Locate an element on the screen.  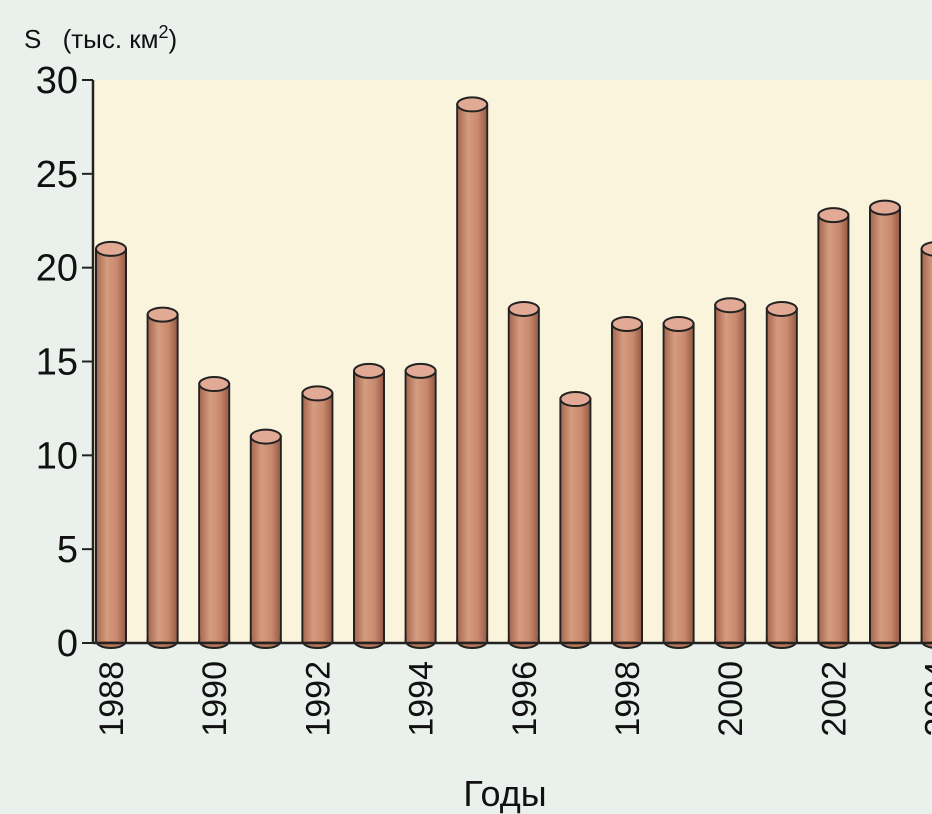
bar-1999 is located at coordinates (678, 482).